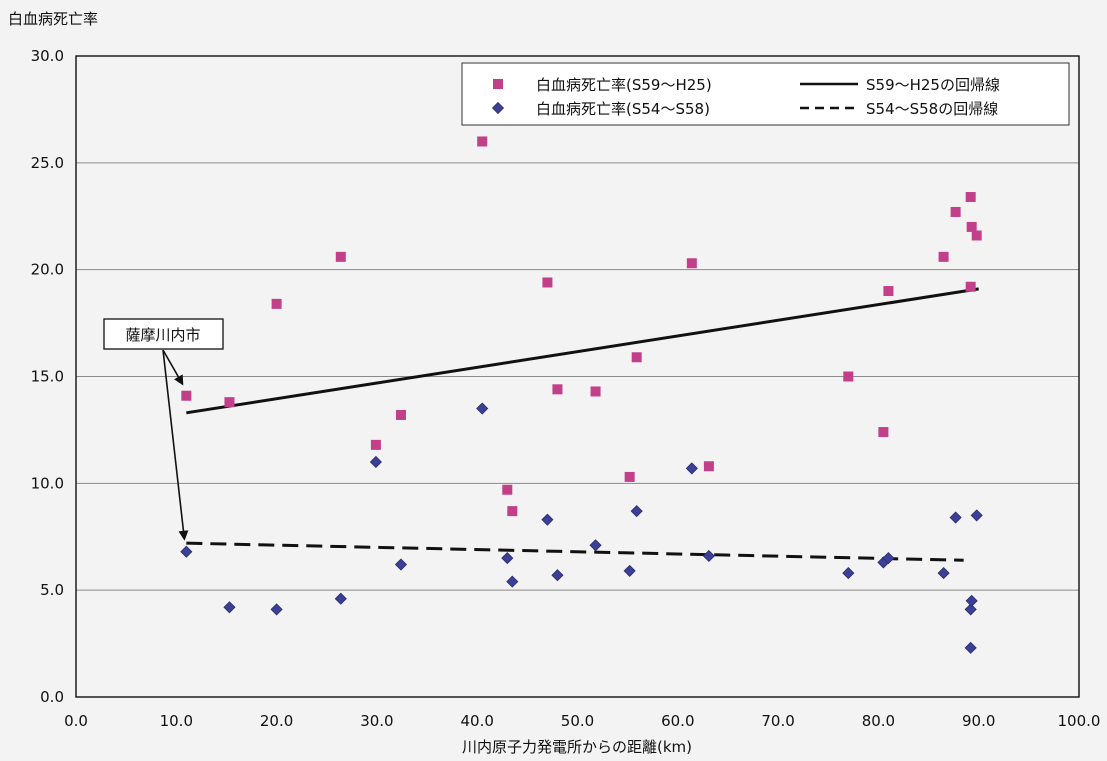 This screenshot has height=761, width=1107. What do you see at coordinates (932, 109) in the screenshot?
I see `legend-label: S54〜S58の回帰線` at bounding box center [932, 109].